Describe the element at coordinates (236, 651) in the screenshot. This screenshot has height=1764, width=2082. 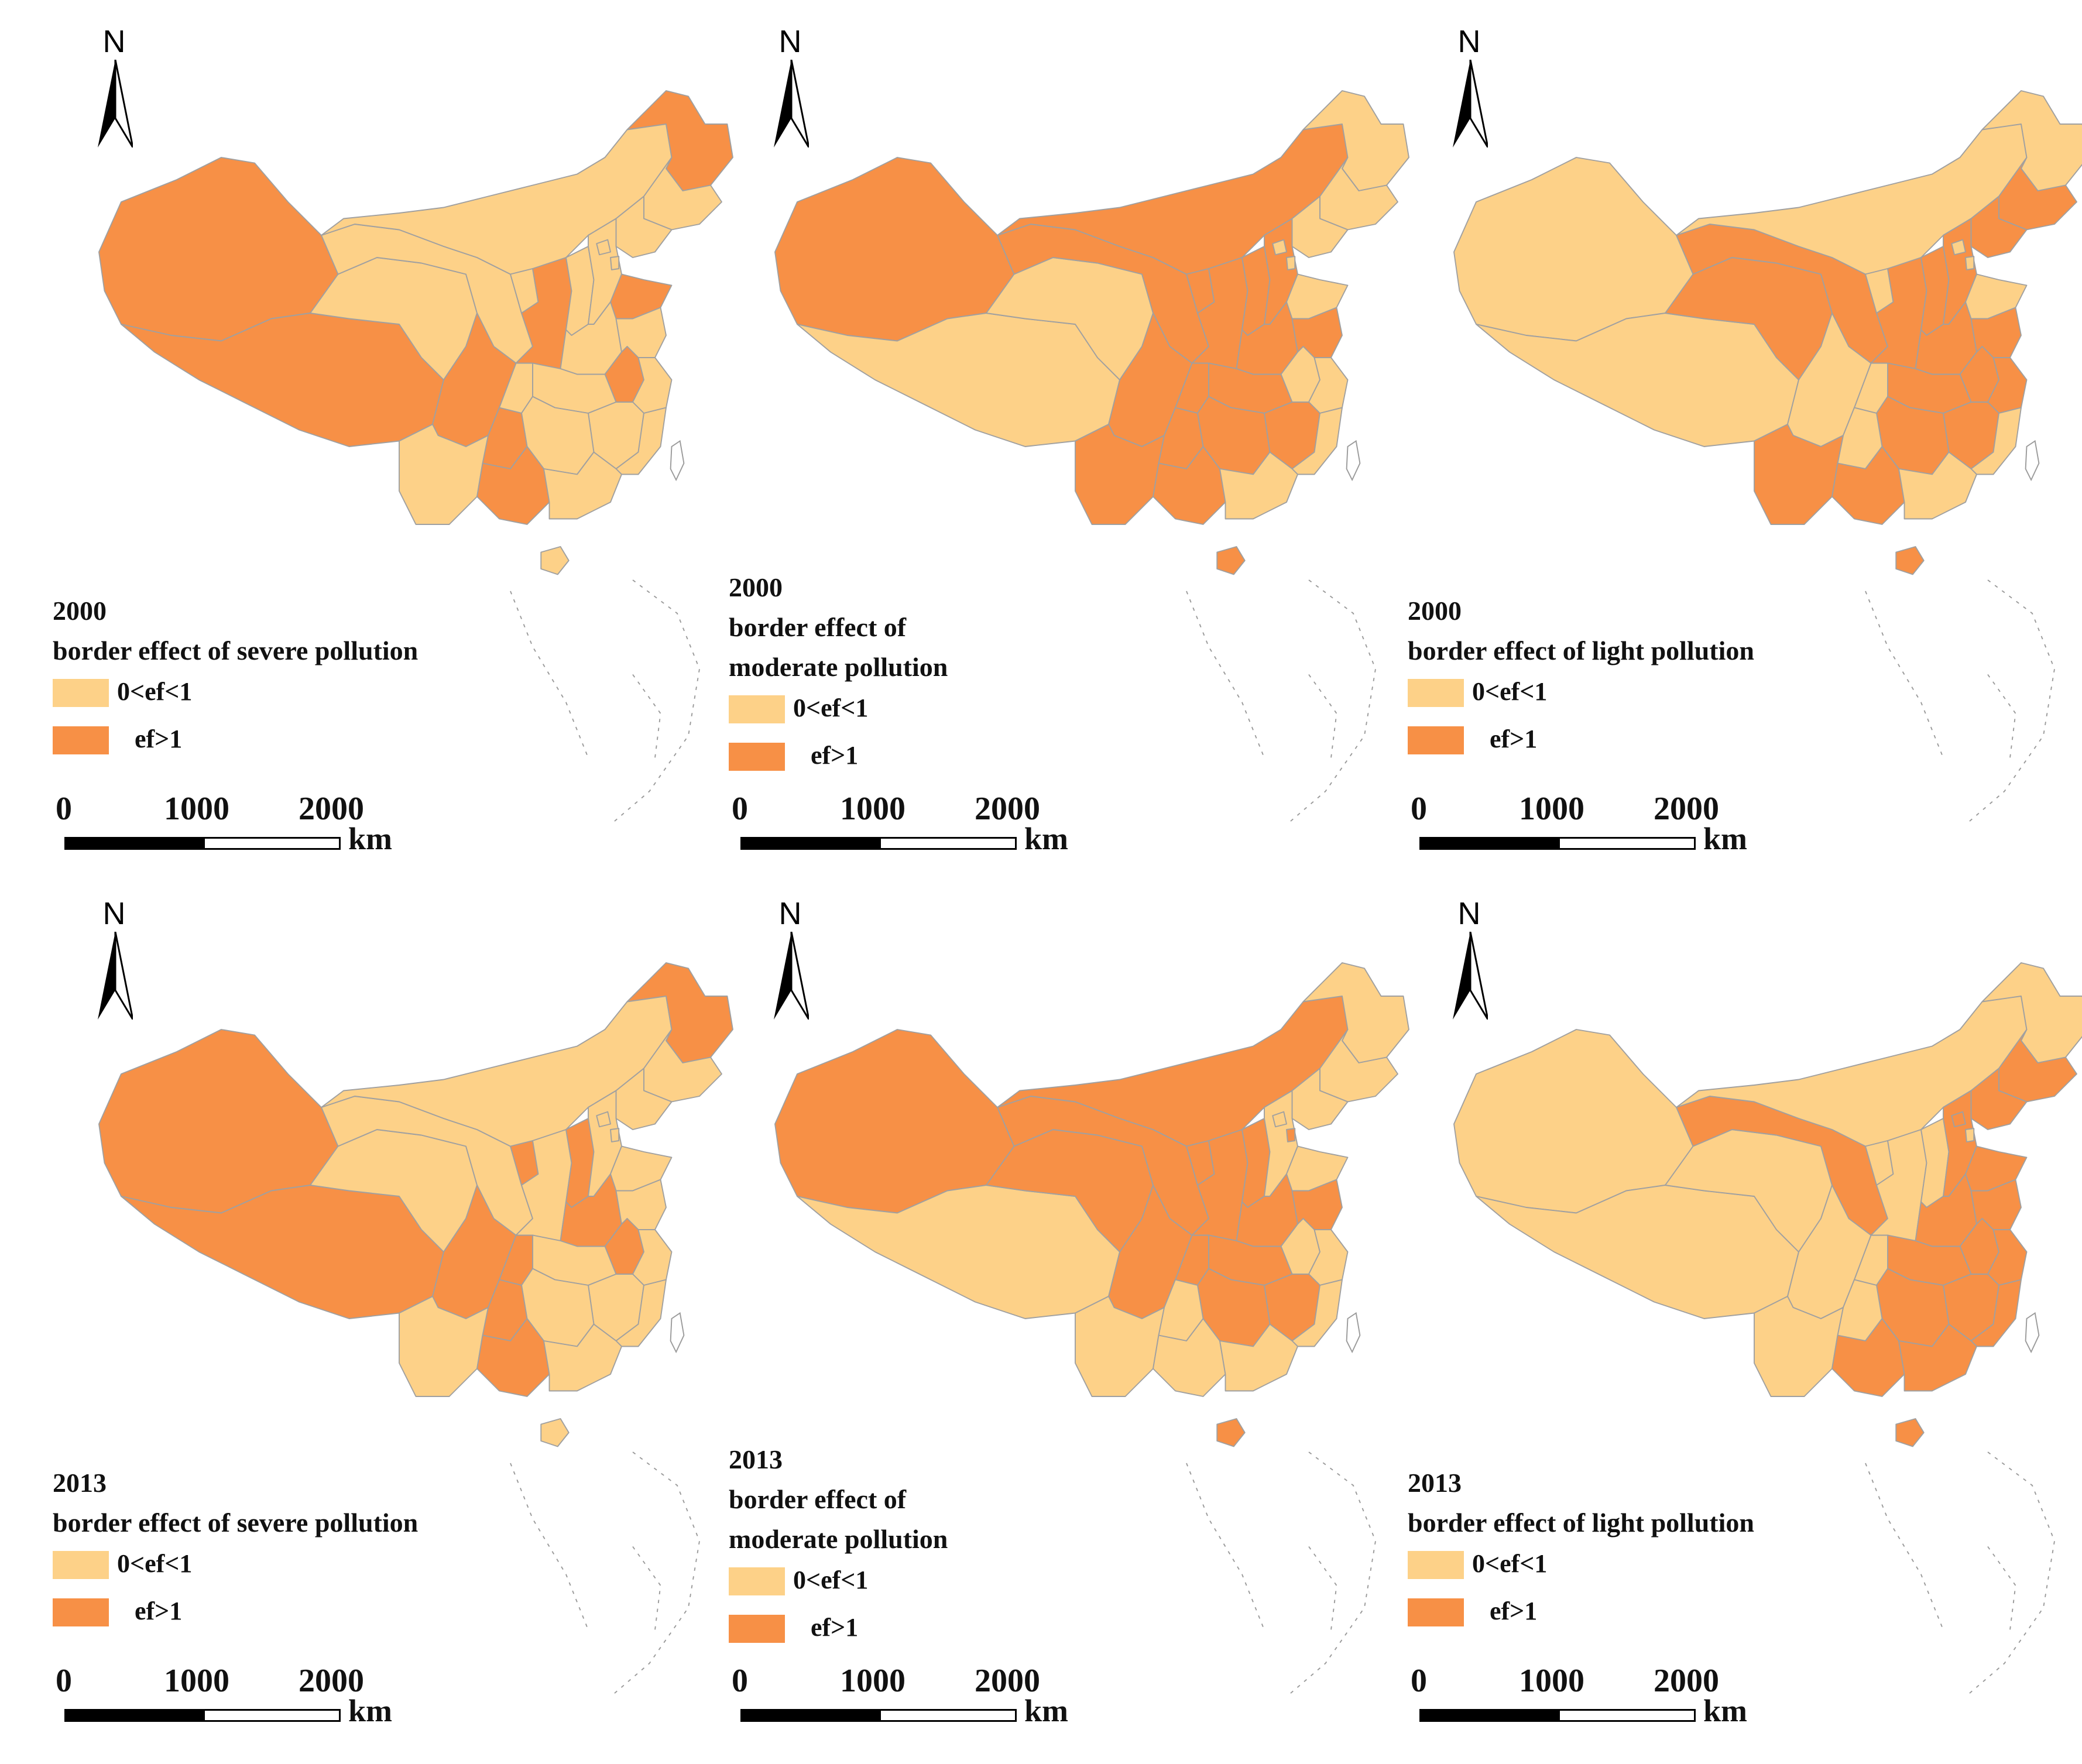
I see `legend-title: border effect of severe pollution` at that location.